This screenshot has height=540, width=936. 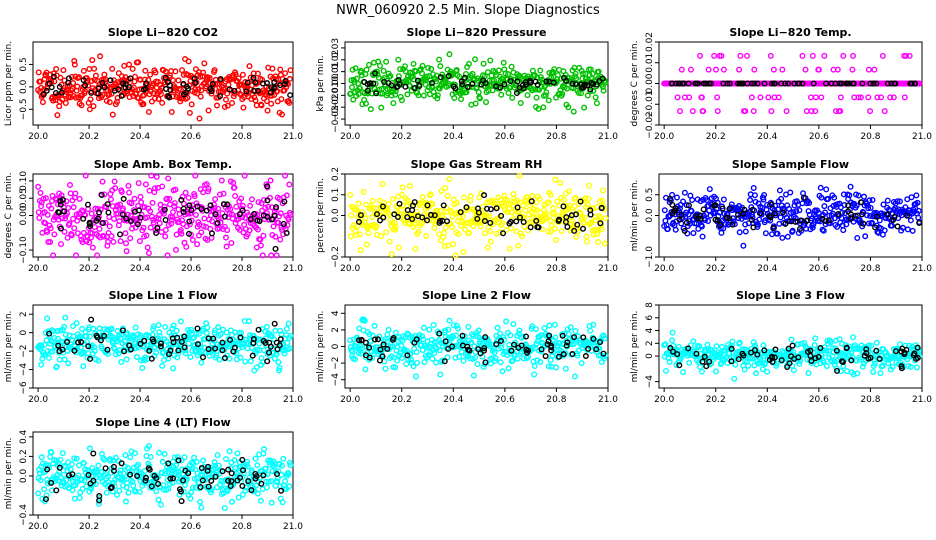 I want to click on scatter-points, so click(x=164, y=477).